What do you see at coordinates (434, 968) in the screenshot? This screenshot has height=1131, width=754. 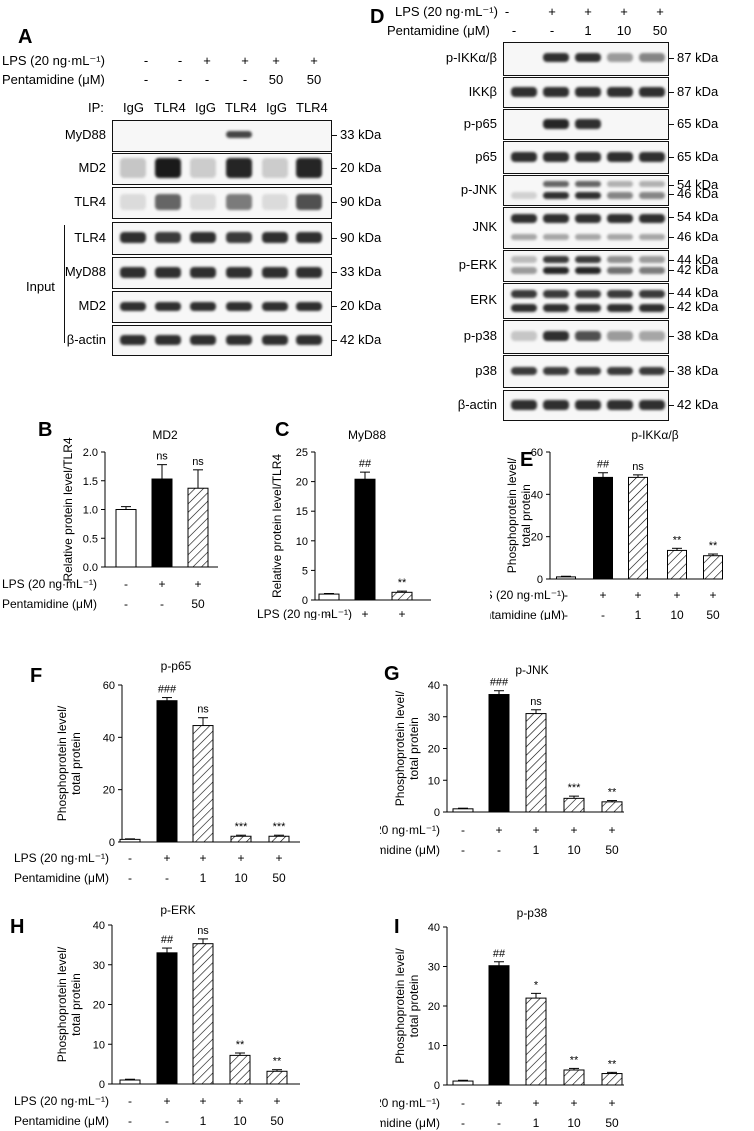 I see `y-tick-label: 30` at bounding box center [434, 968].